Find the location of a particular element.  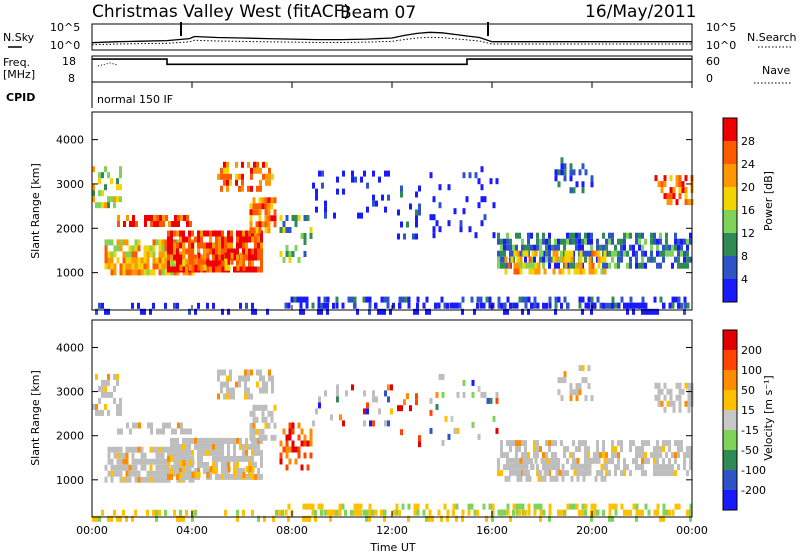

x-tick-label: 00:00 is located at coordinates (92, 530).